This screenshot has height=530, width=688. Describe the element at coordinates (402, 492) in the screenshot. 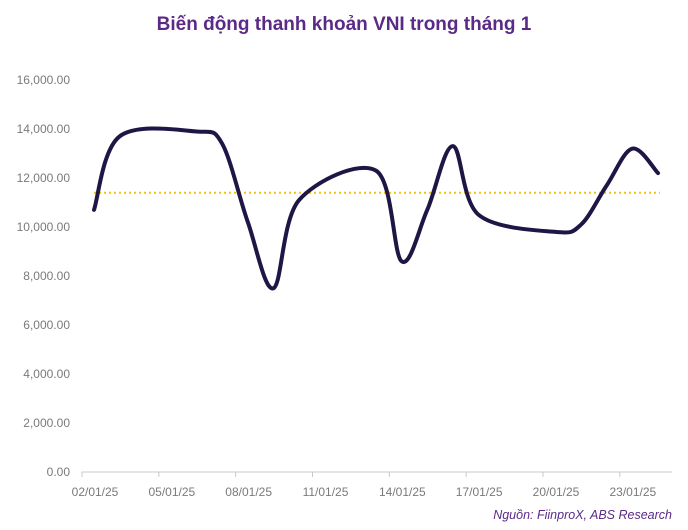

I see `x-tick-label: 14/01/25` at that location.